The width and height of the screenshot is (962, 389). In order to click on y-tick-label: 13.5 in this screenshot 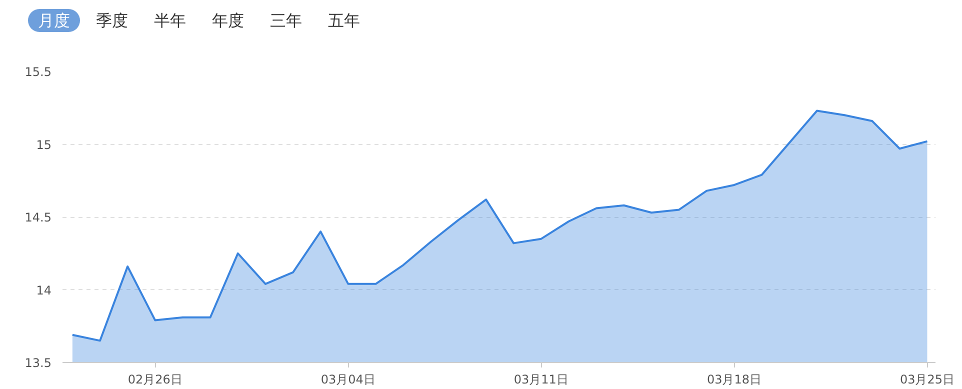, I will do `click(38, 363)`.